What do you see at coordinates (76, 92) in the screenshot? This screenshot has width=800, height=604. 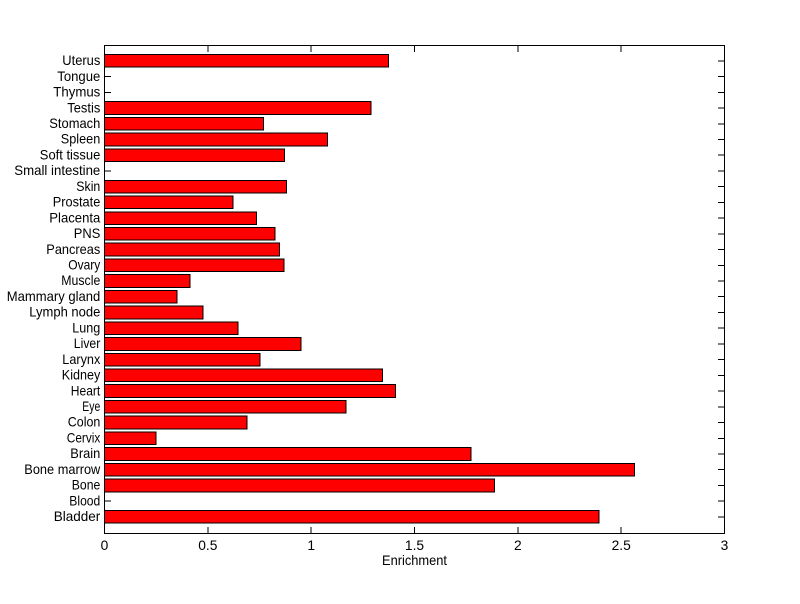 I see `svg-text: Thymus` at bounding box center [76, 92].